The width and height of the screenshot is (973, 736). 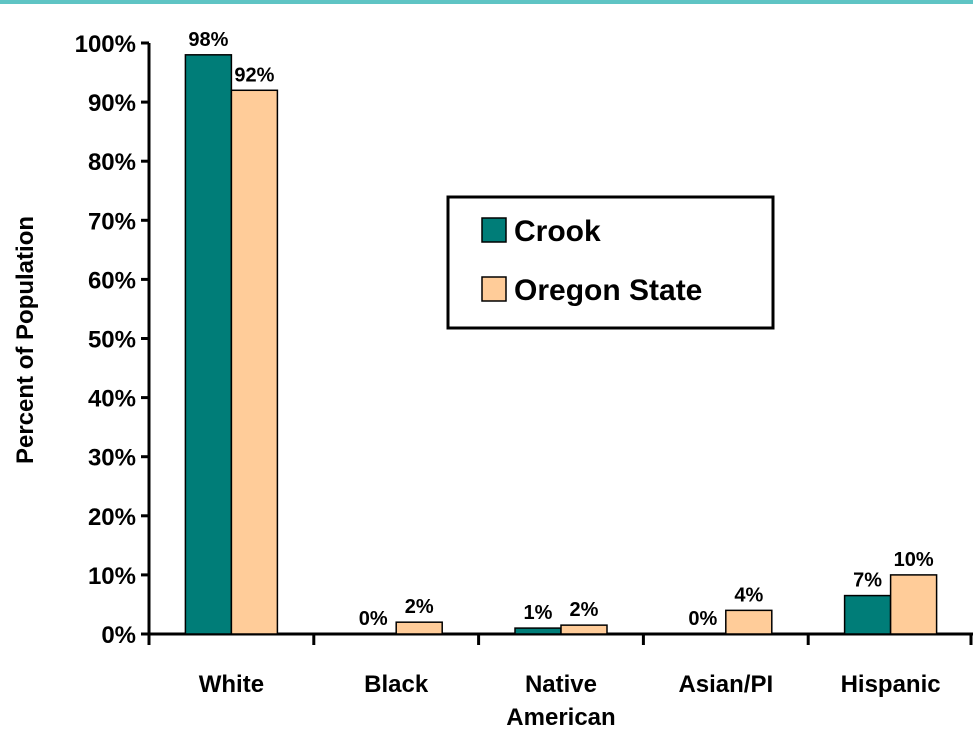 What do you see at coordinates (254, 75) in the screenshot?
I see `data-label-oregon-state: 92%` at bounding box center [254, 75].